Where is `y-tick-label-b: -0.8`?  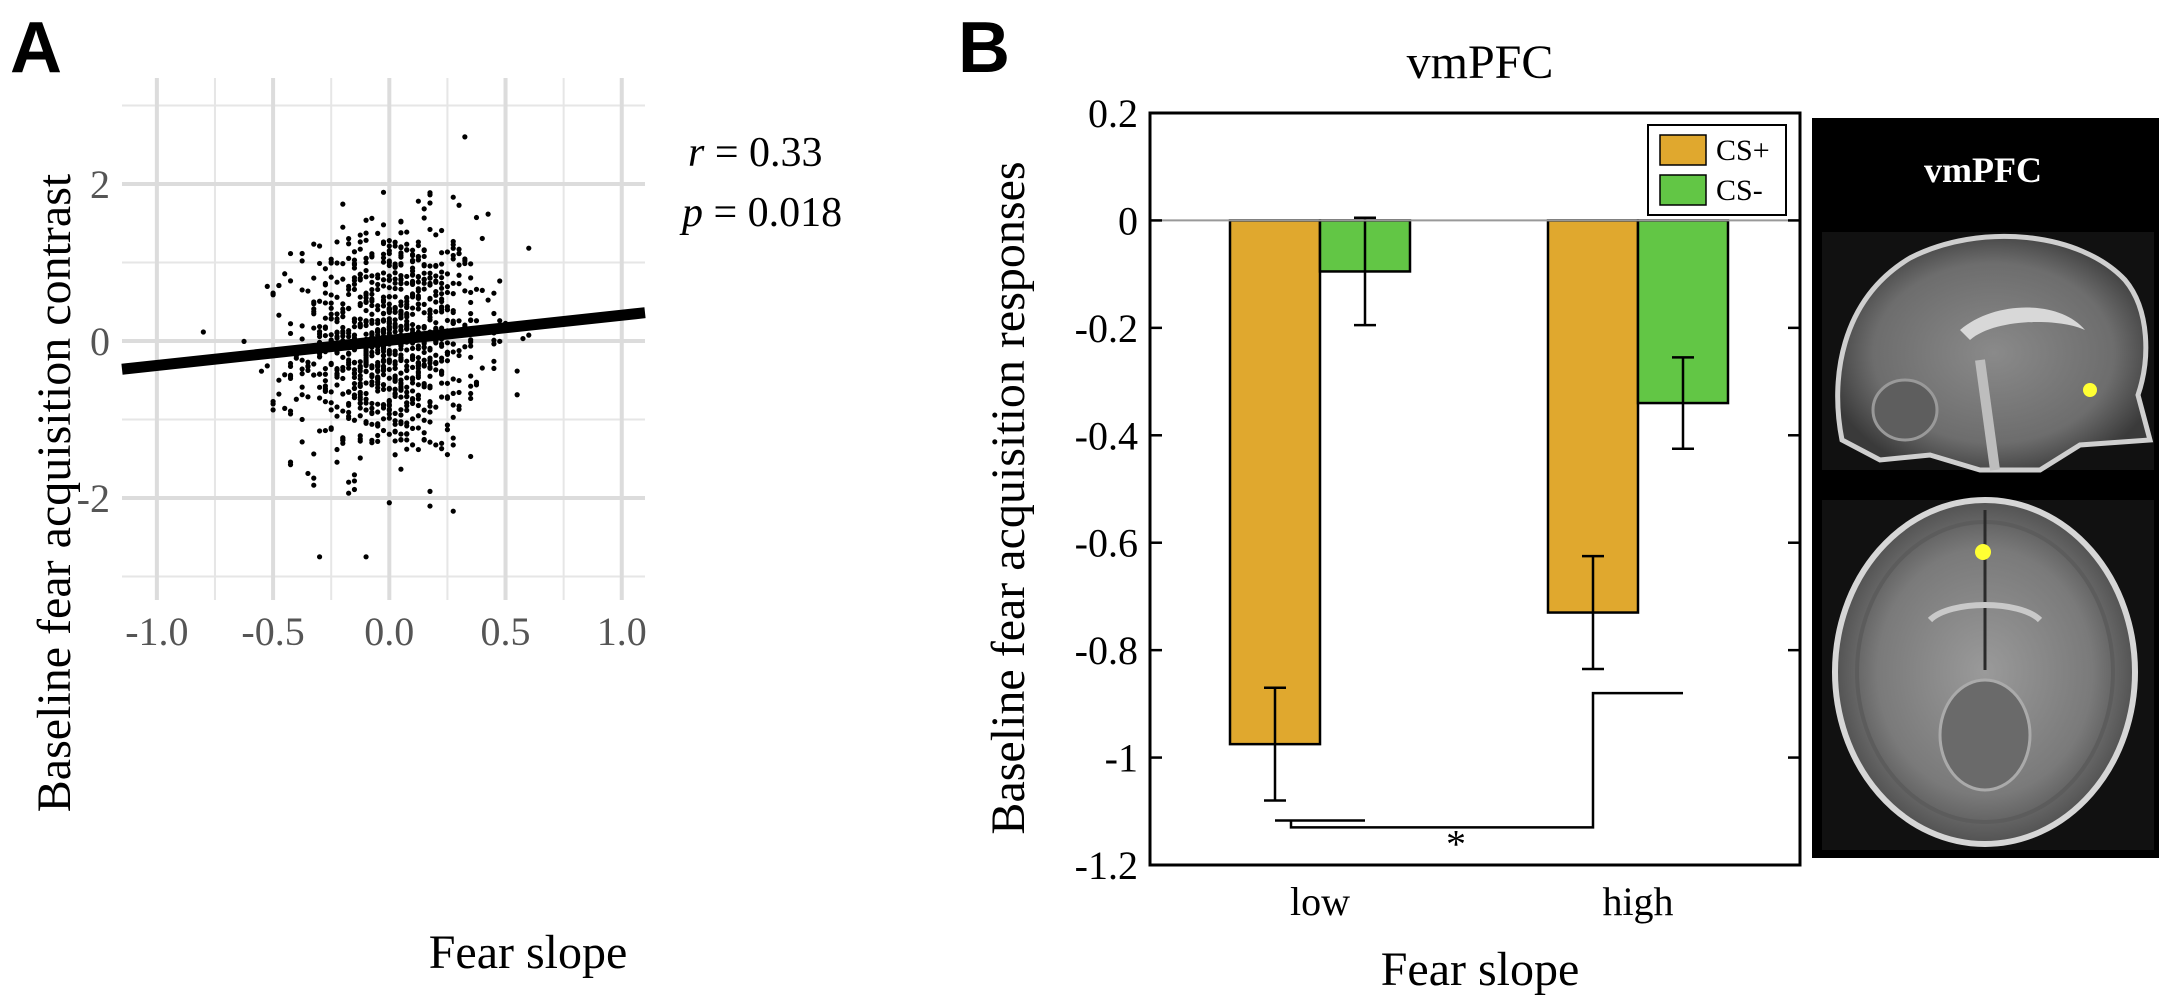 y-tick-label-b: -0.8 is located at coordinates (1106, 650).